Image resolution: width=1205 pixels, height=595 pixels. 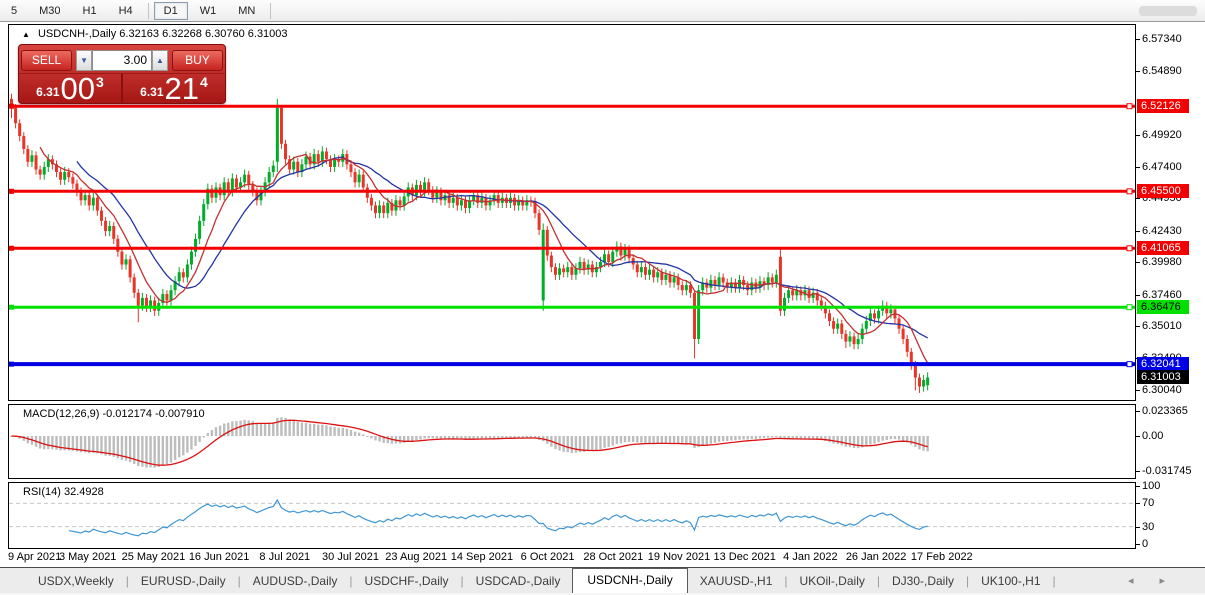 What do you see at coordinates (47, 60) in the screenshot?
I see `sell-button: SELL` at bounding box center [47, 60].